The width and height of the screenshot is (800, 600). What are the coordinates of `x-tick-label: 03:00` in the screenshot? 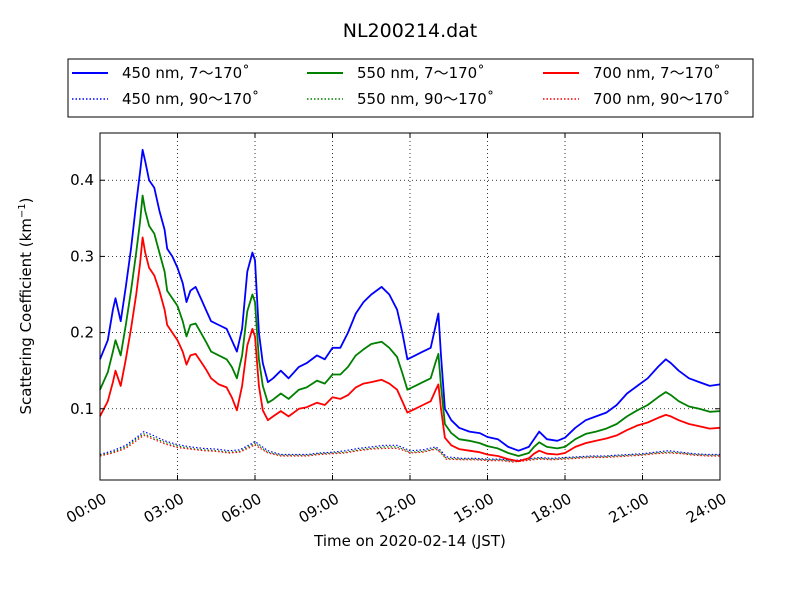 It's located at (164, 508).